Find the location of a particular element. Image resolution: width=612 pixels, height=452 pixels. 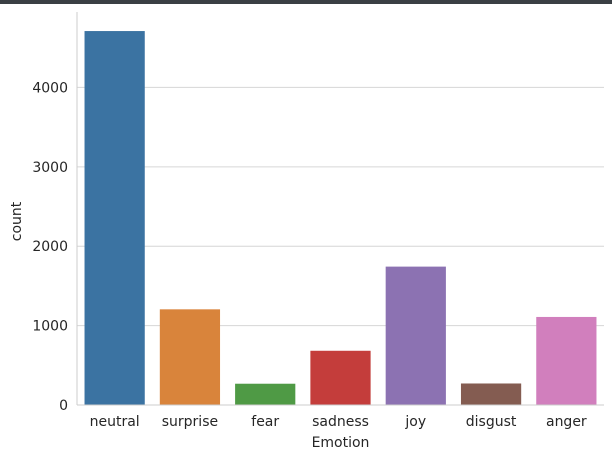

x-axis-label: Emotion is located at coordinates (341, 443).